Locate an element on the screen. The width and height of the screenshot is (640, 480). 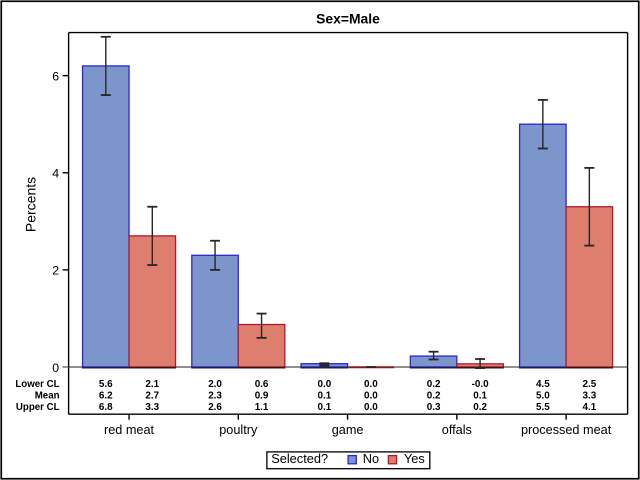
svg-text: Percents is located at coordinates (31, 204).